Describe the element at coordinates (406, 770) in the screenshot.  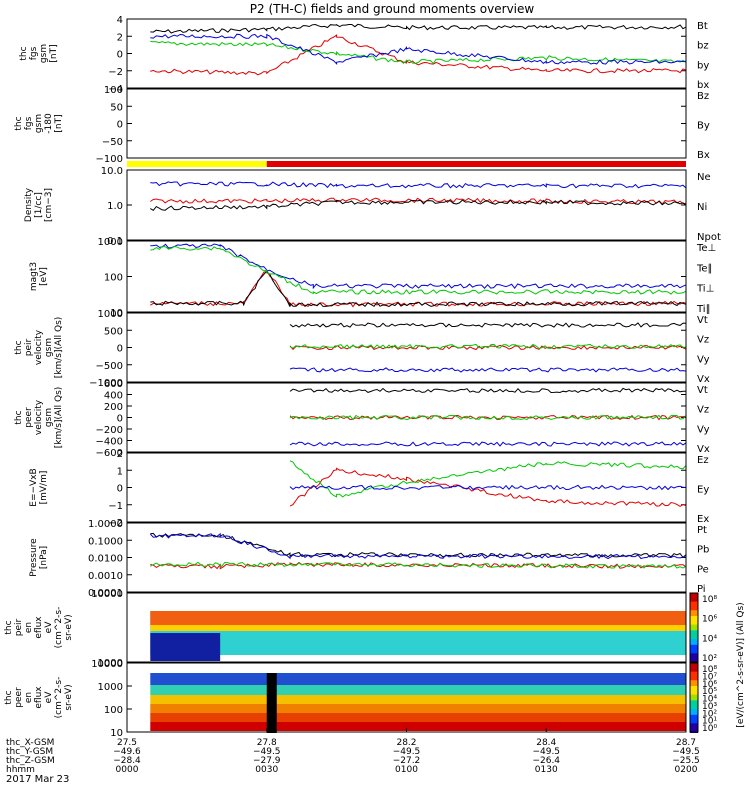
I see `x-tick-label: 0100` at that location.